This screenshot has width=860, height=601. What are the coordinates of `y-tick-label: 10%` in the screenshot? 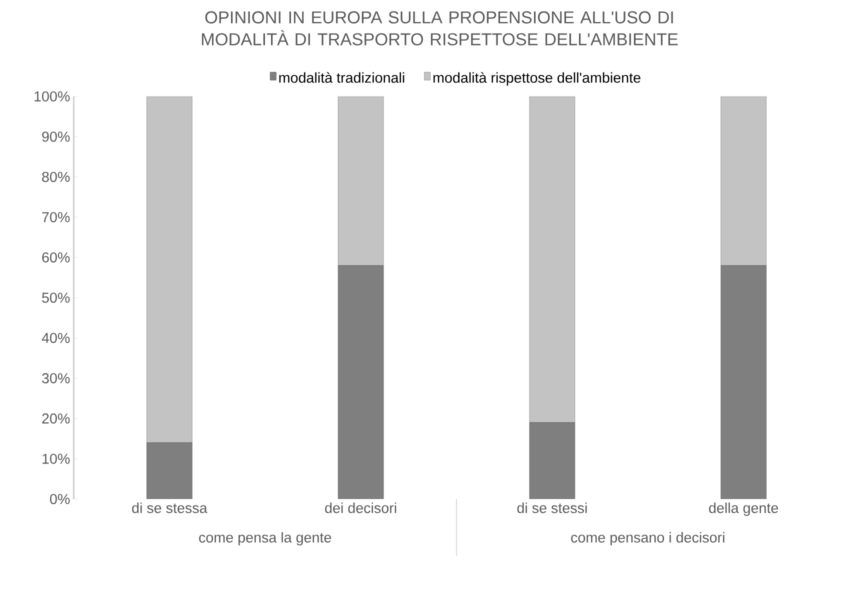 It's located at (56, 459).